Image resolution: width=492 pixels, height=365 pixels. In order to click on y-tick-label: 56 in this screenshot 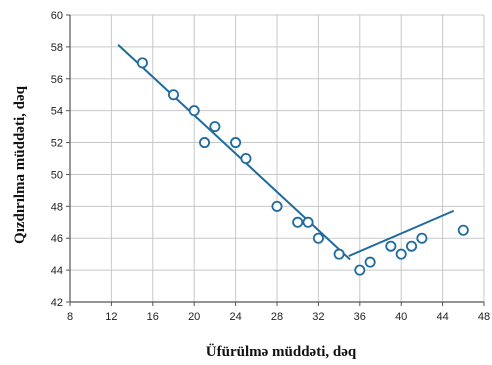, I will do `click(57, 80)`.